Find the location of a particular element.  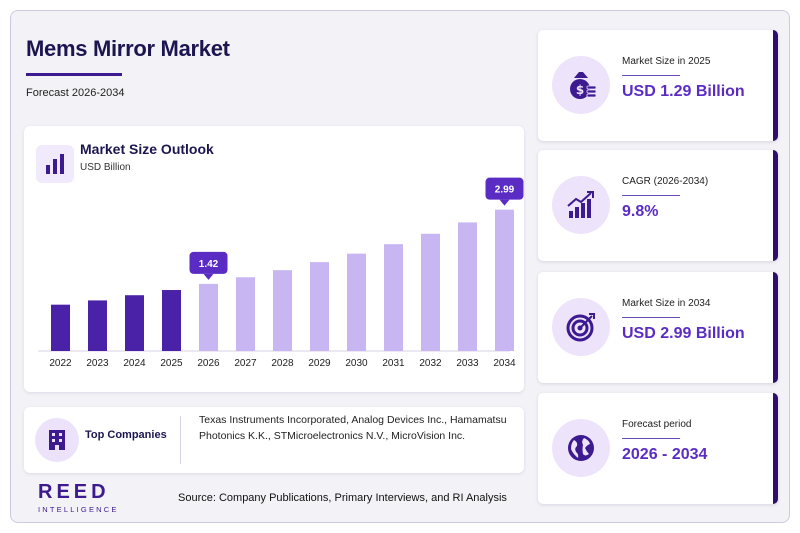

x-tick-label: 2033 is located at coordinates (467, 363).